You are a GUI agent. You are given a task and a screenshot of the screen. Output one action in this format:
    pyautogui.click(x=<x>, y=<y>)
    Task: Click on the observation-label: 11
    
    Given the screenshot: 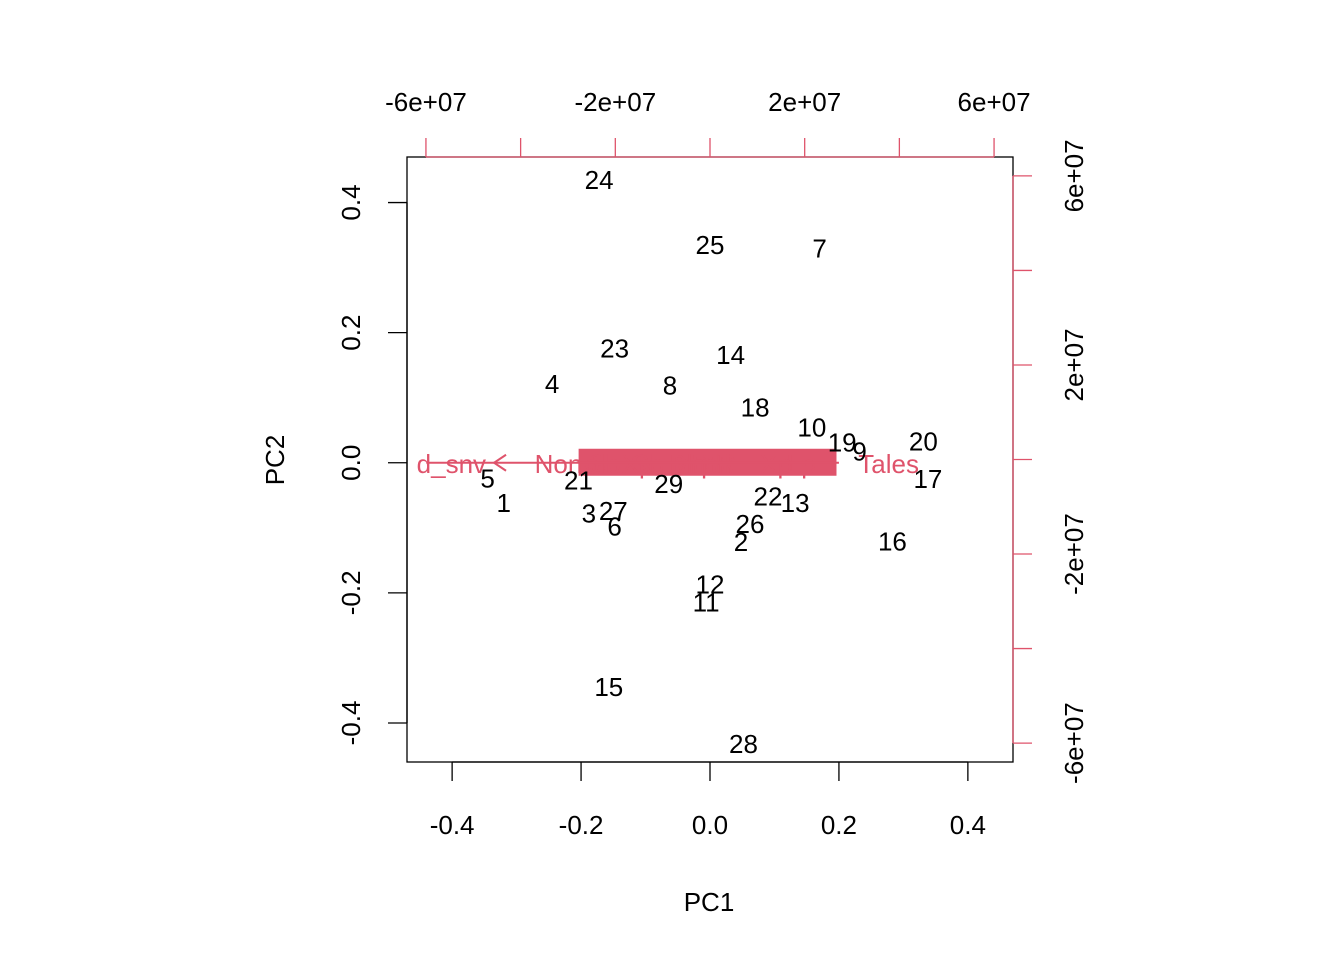 What is the action you would take?
    pyautogui.click(x=706, y=603)
    